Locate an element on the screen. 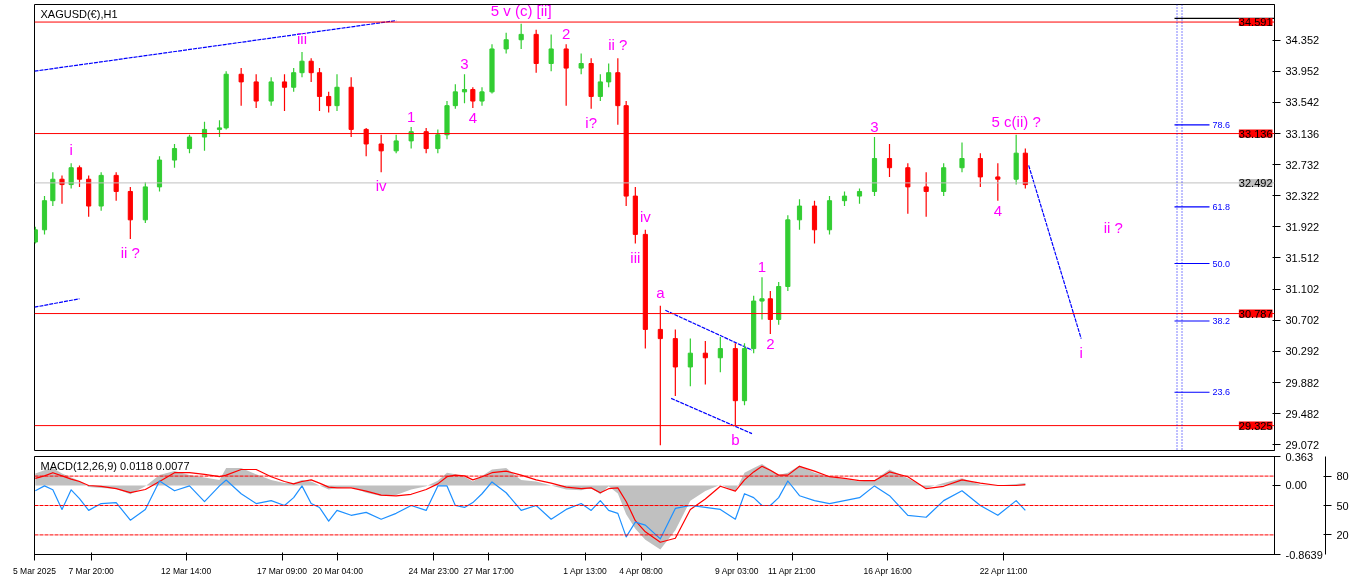 The height and width of the screenshot is (588, 1366). x-tick-label: 12 Mar 14:00 is located at coordinates (186, 570).